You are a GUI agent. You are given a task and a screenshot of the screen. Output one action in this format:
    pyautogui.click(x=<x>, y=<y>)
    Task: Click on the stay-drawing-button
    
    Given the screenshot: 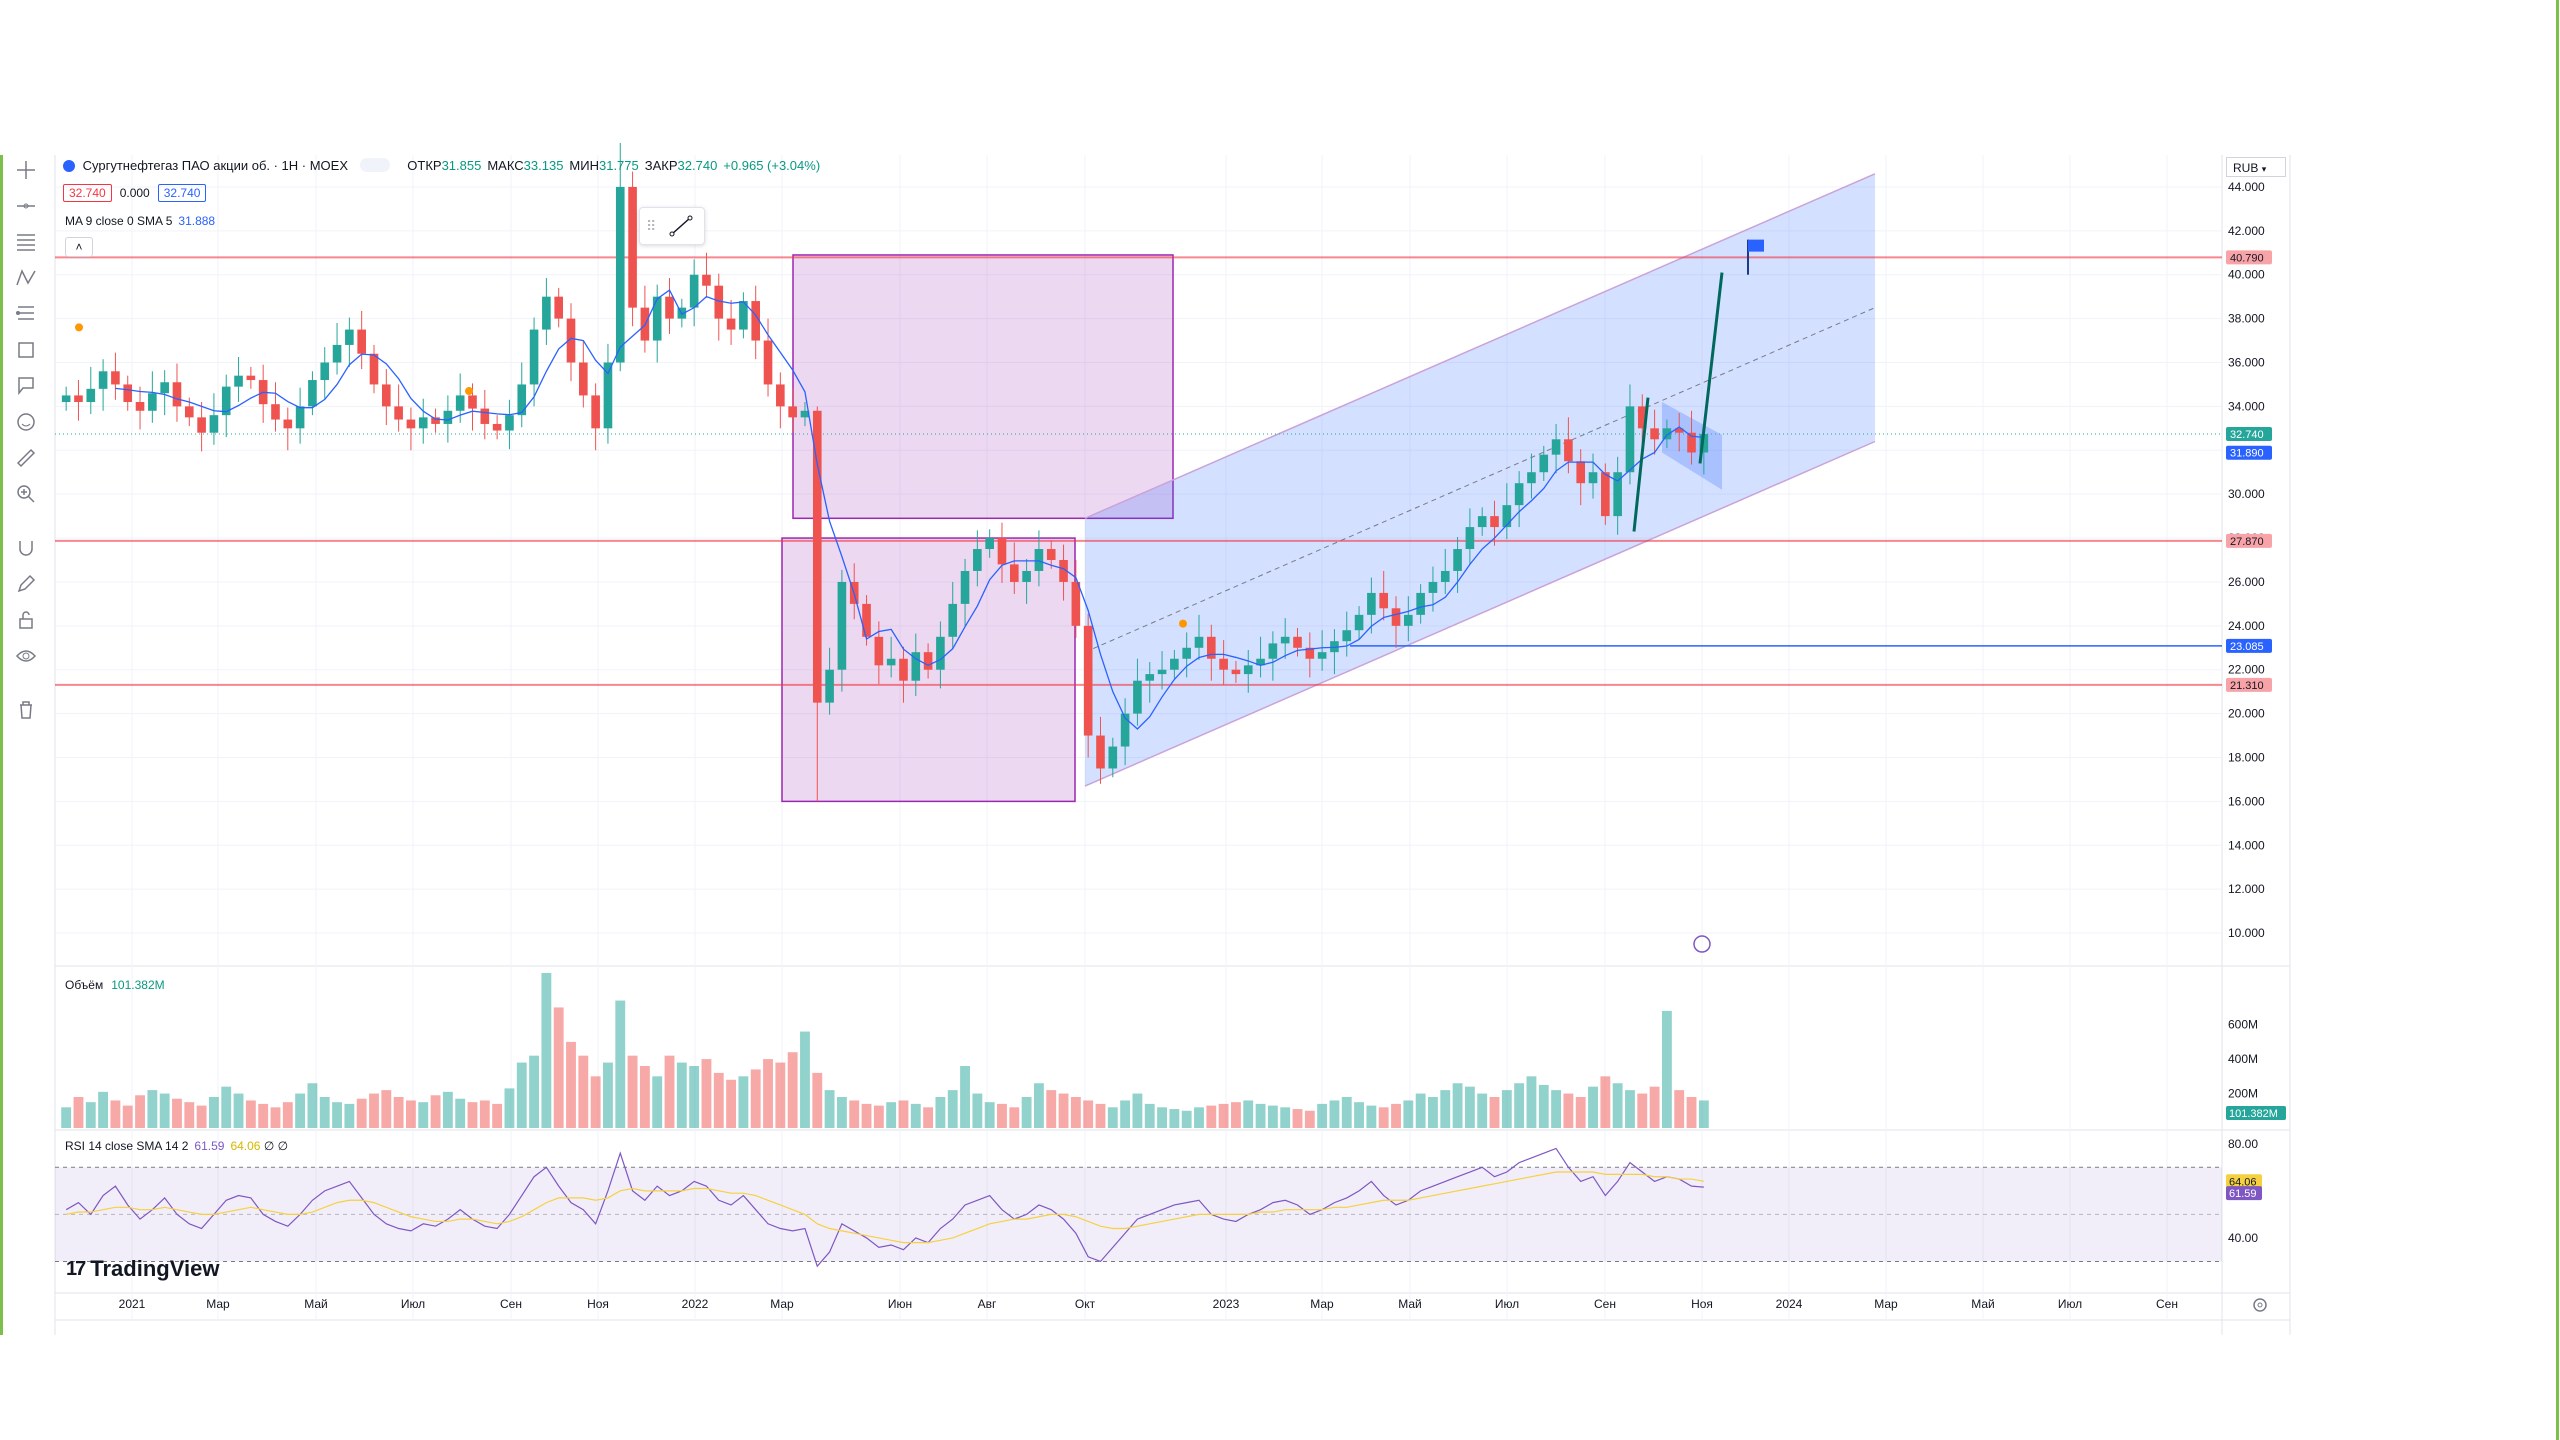 What is the action you would take?
    pyautogui.click(x=26, y=584)
    